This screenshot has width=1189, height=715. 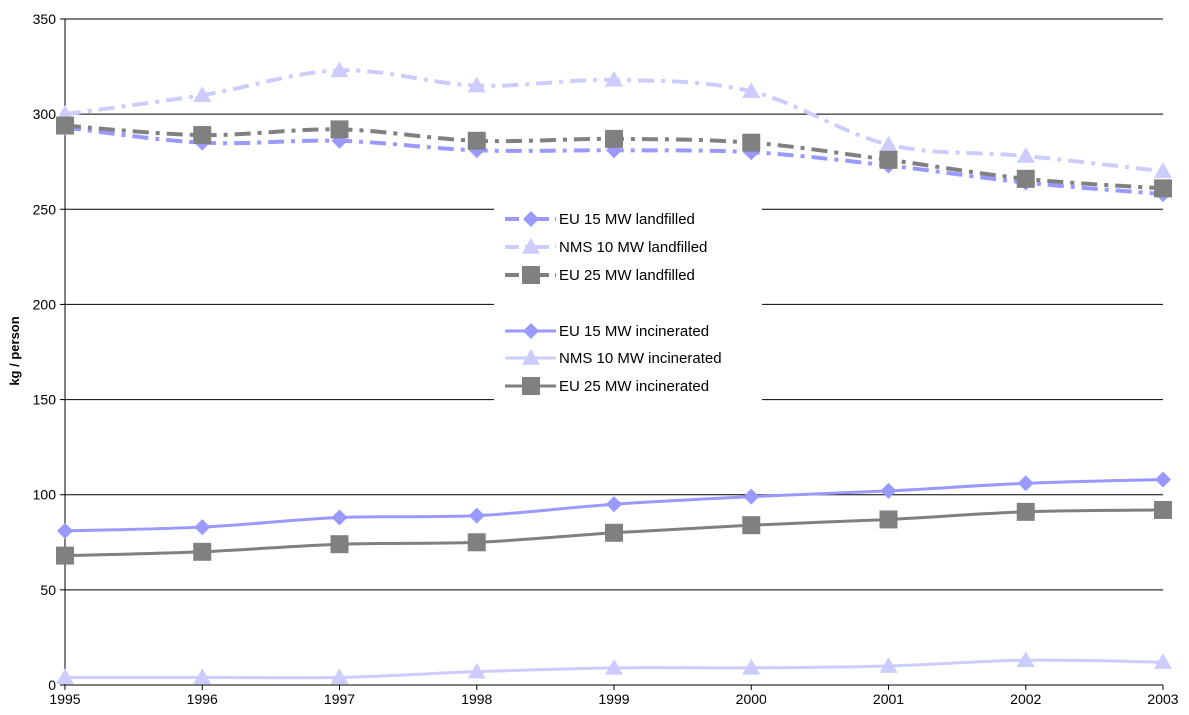 What do you see at coordinates (634, 386) in the screenshot?
I see `legend-label: EU 25 MW incinerated` at bounding box center [634, 386].